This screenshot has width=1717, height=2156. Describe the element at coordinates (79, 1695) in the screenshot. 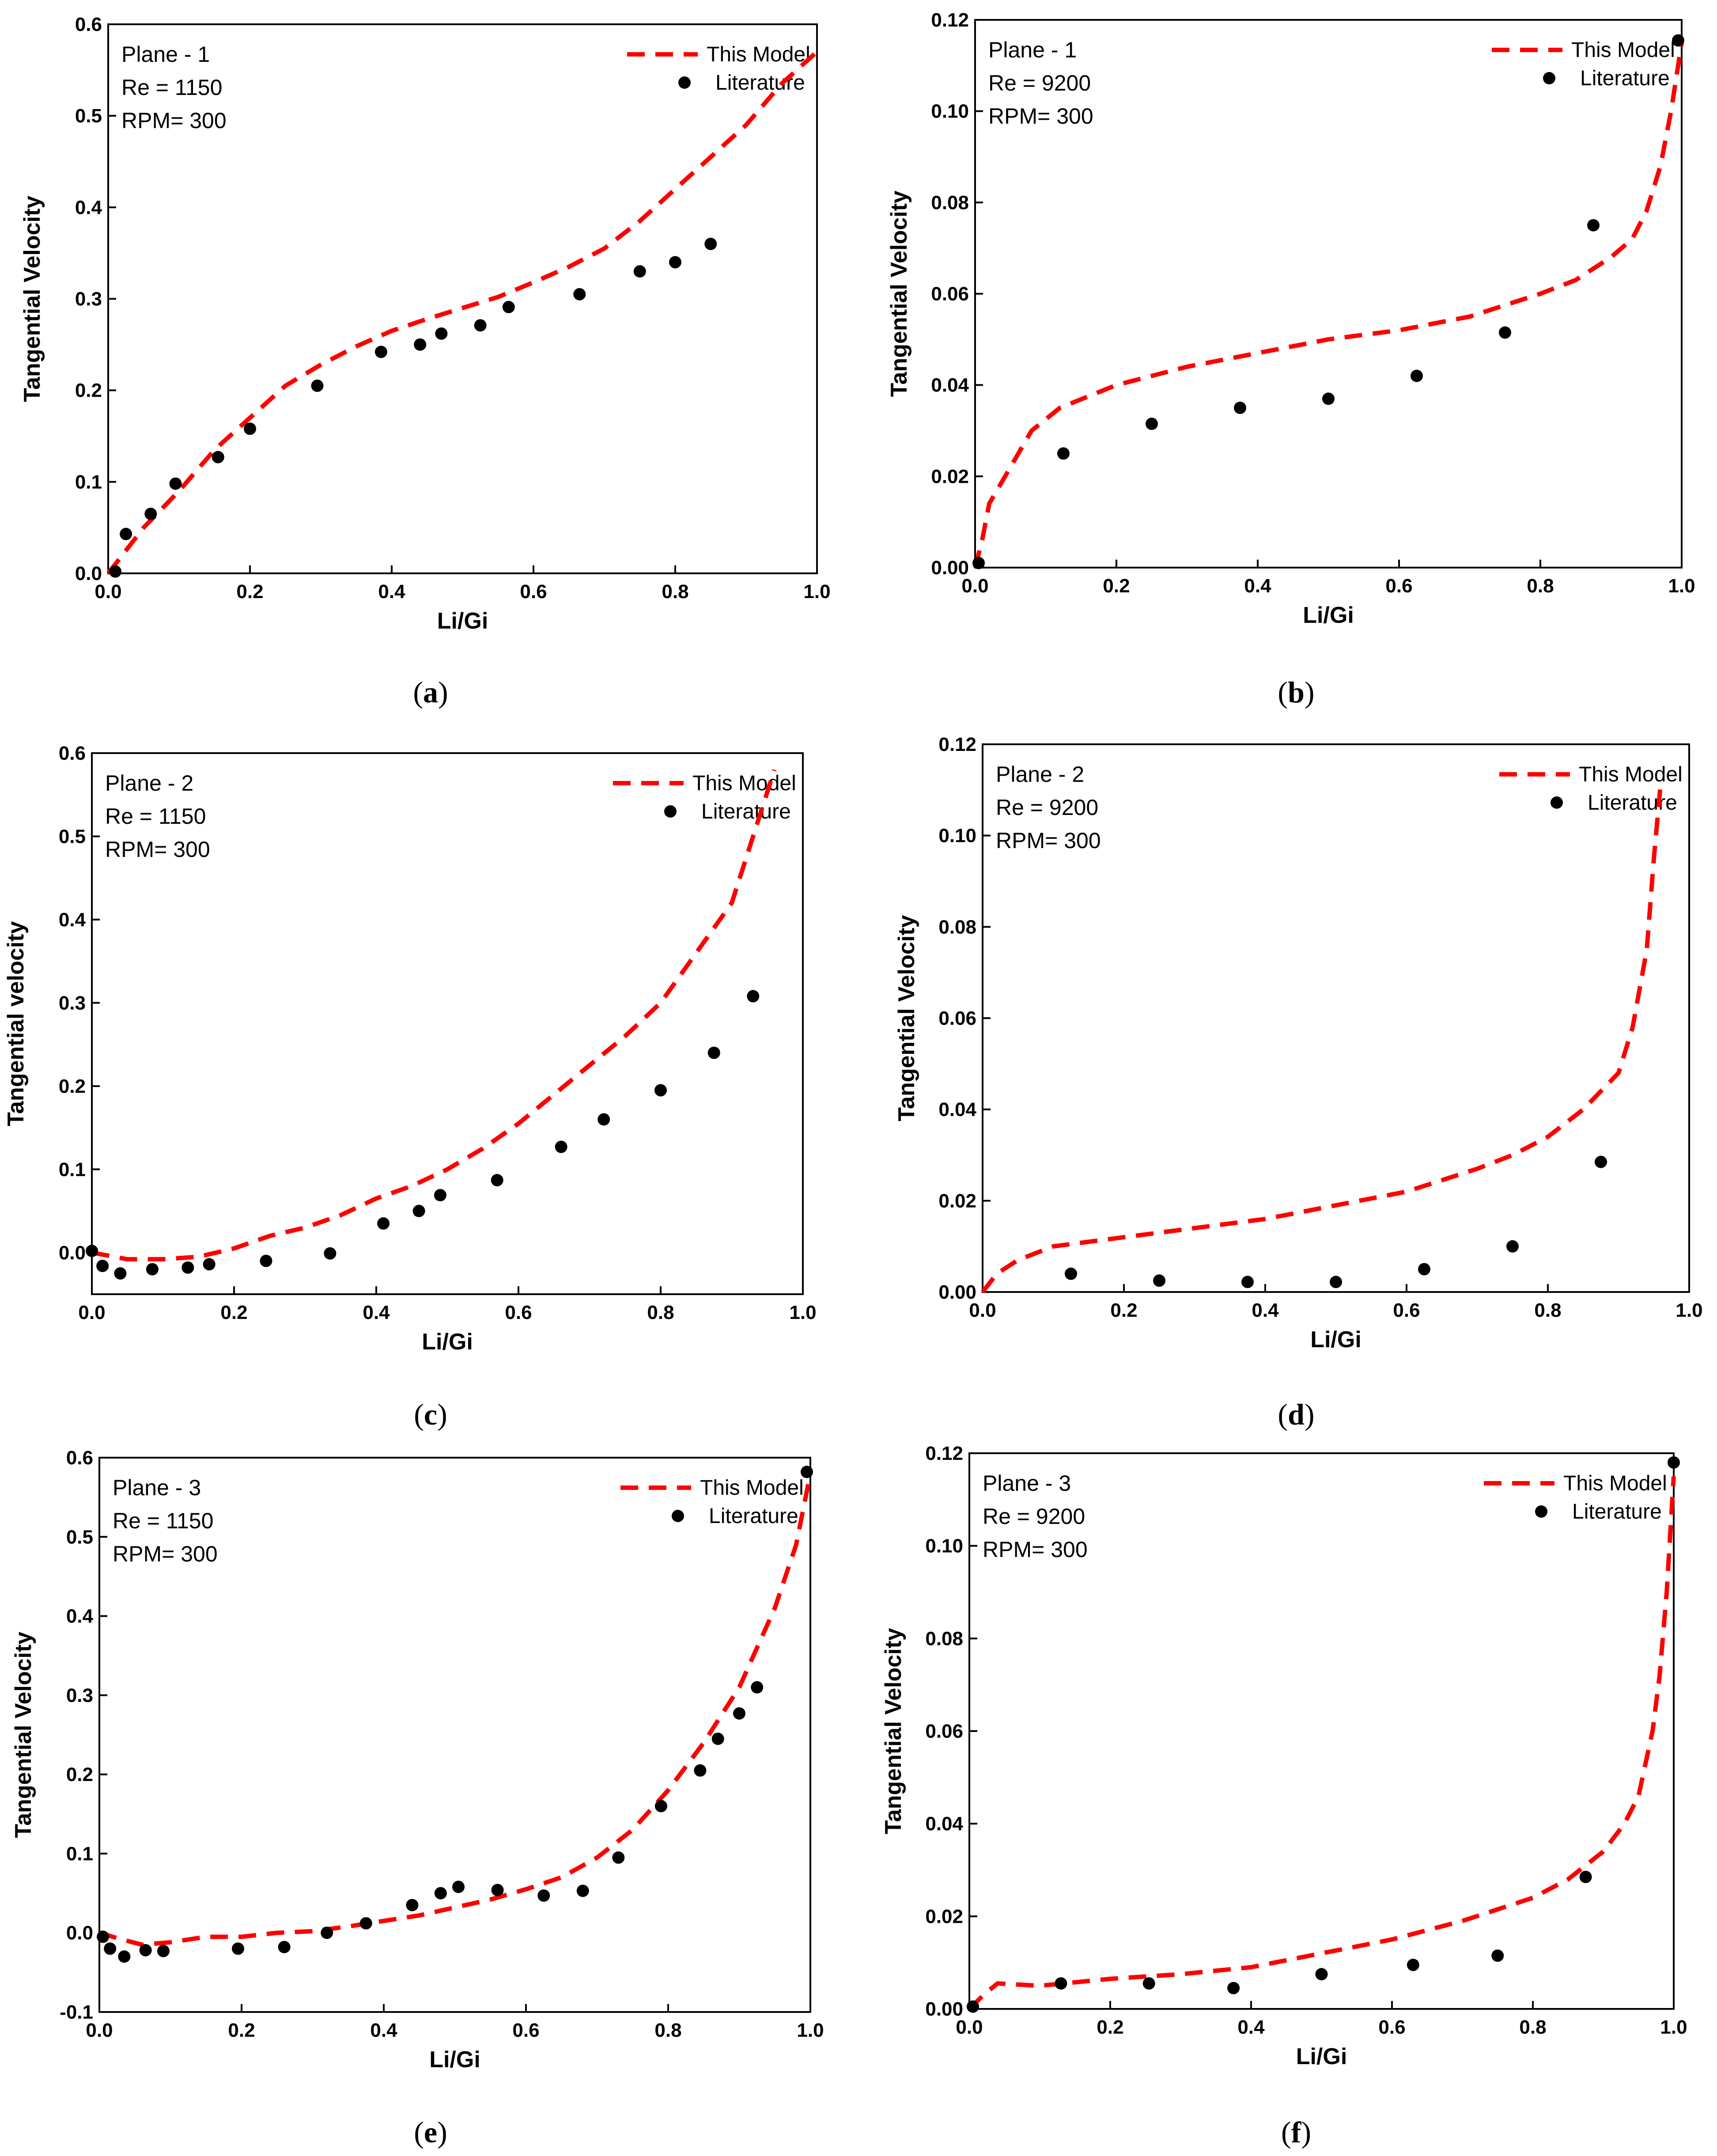

I see `y-tick-label: 0.3` at that location.